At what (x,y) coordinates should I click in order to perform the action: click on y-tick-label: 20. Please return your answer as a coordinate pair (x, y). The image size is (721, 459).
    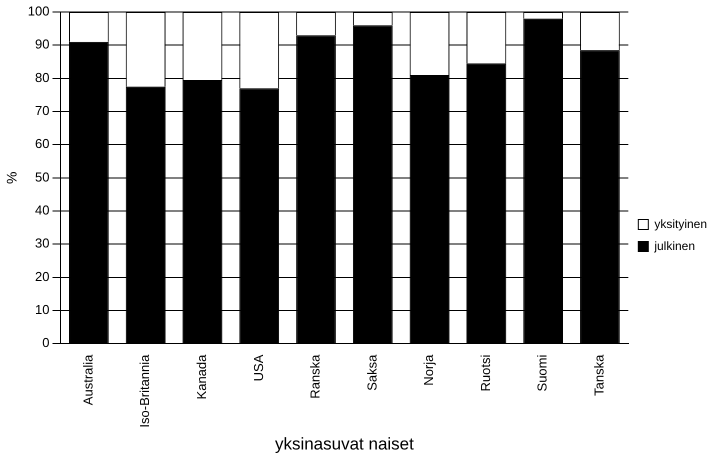
    Looking at the image, I should click on (42, 276).